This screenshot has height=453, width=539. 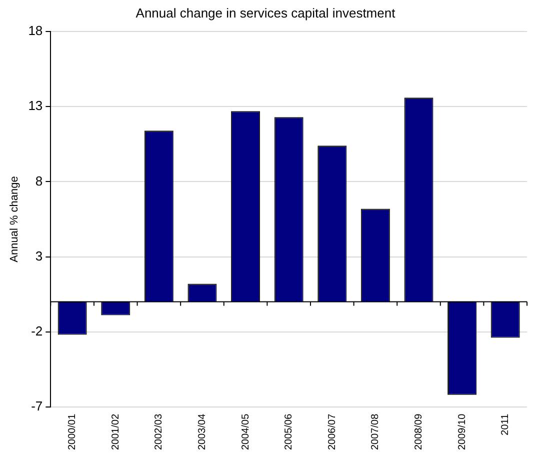 What do you see at coordinates (246, 431) in the screenshot?
I see `x-tick-label: 2004/05` at bounding box center [246, 431].